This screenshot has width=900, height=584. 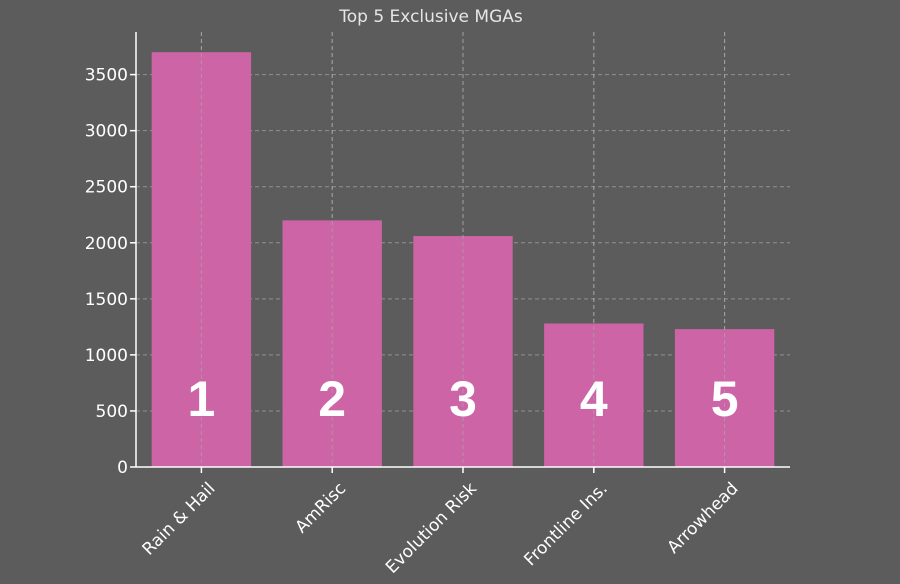 What do you see at coordinates (106, 244) in the screenshot?
I see `y-tick-label: 2000` at bounding box center [106, 244].